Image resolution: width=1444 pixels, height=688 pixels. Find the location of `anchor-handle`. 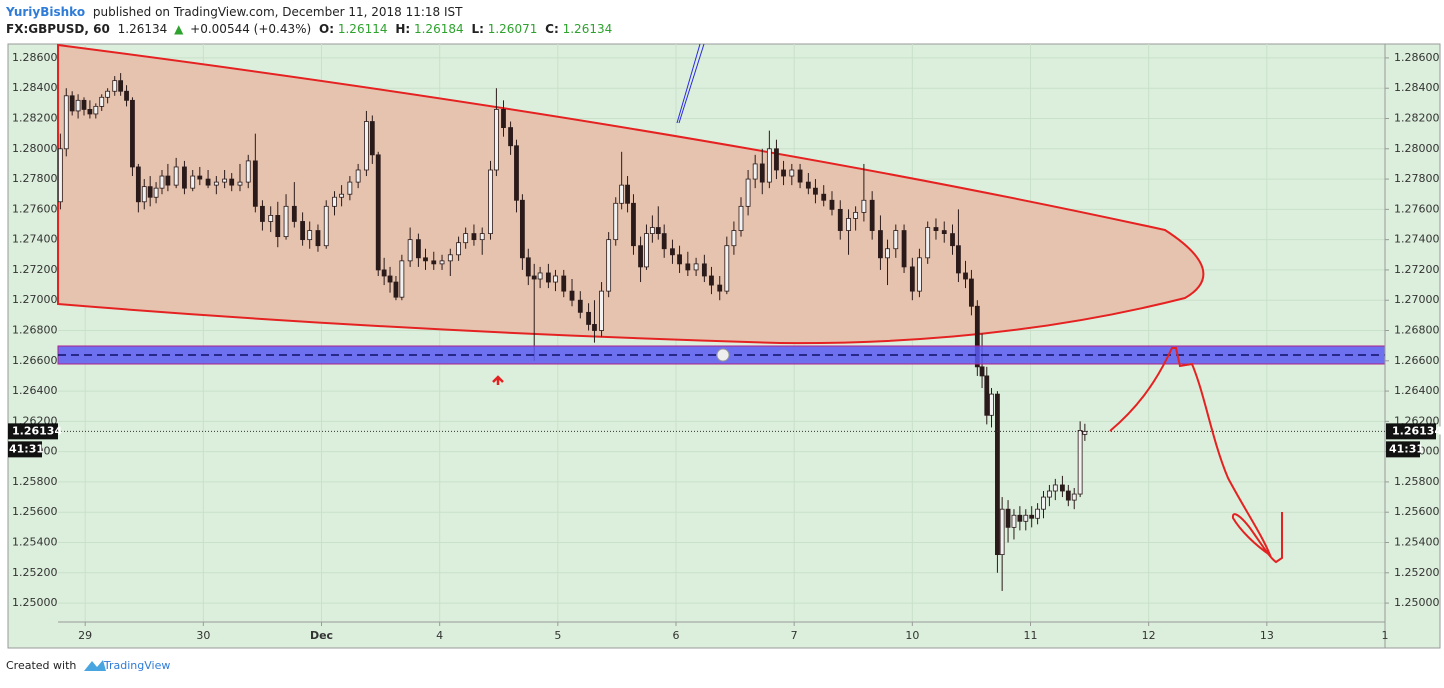

anchor-handle is located at coordinates (723, 355).